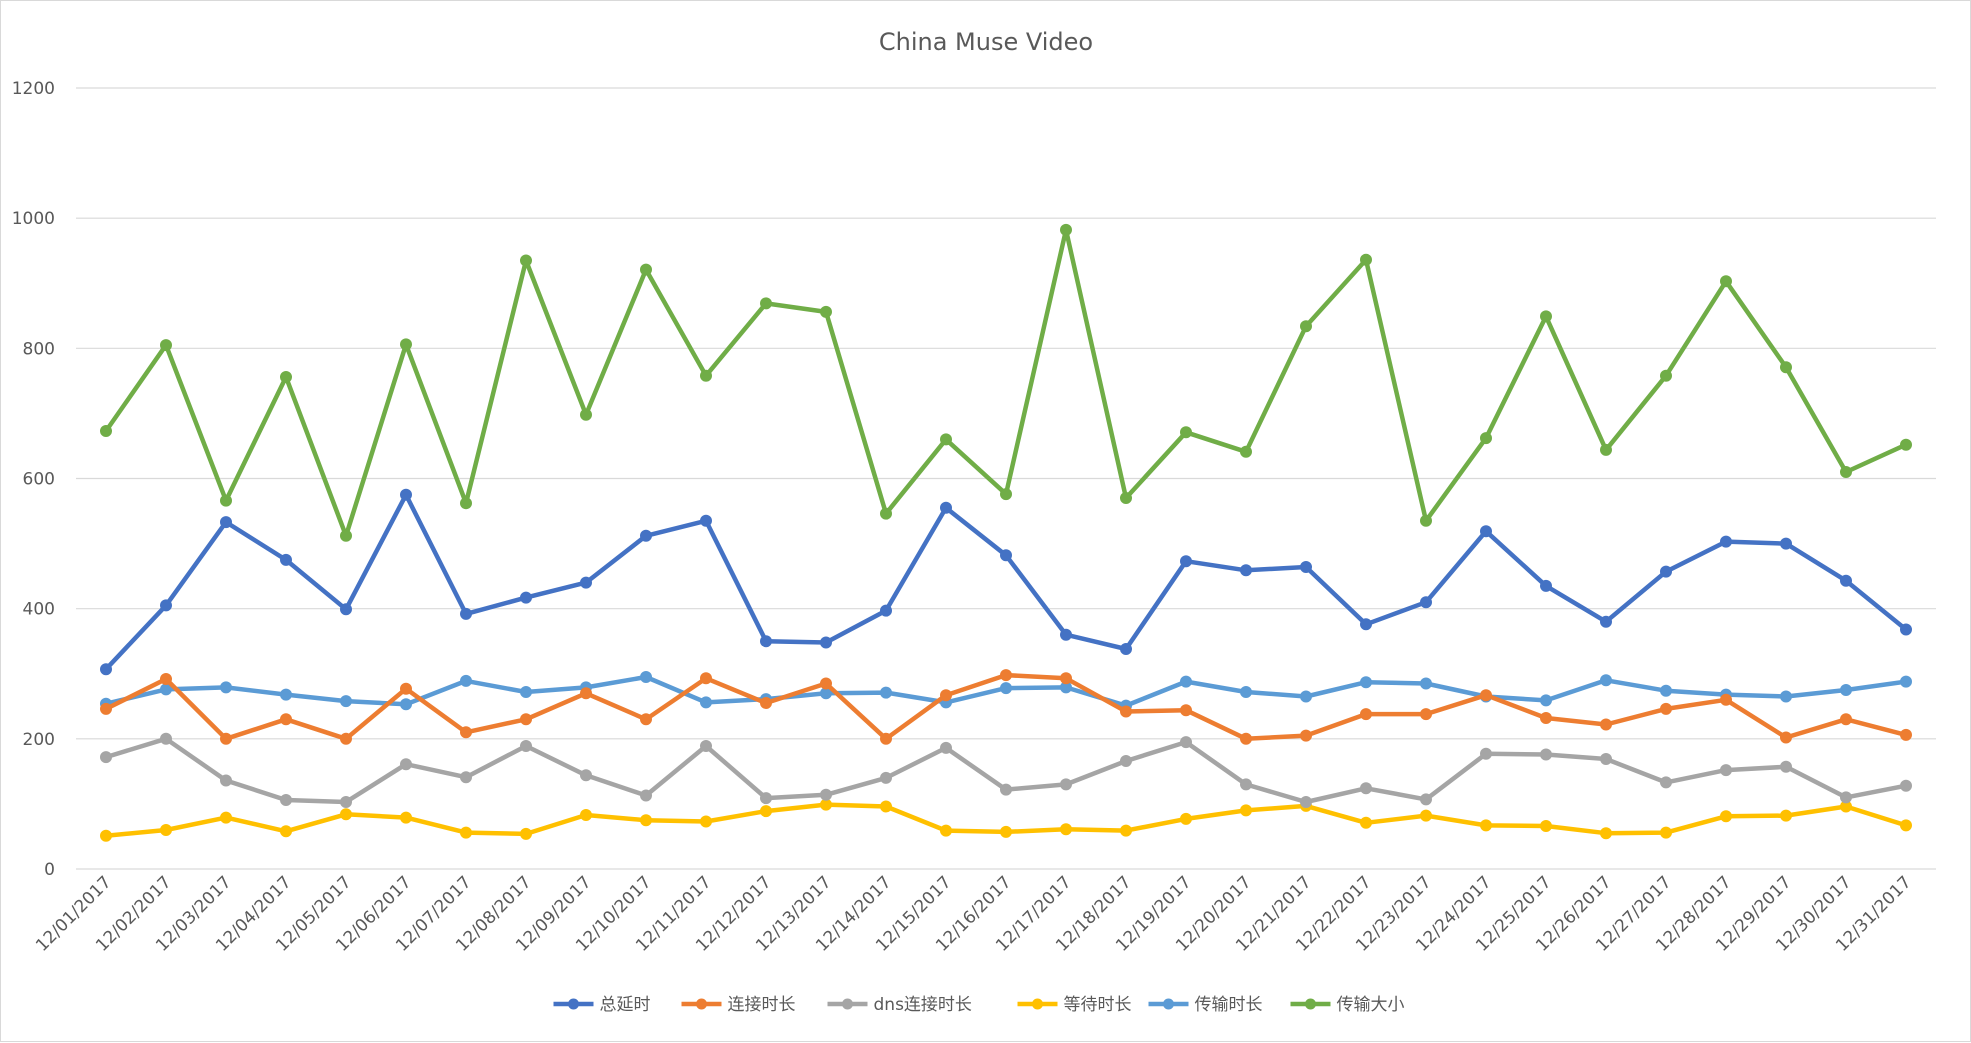 This screenshot has height=1043, width=1971. I want to click on legend: 总延时 连接时长 dns连接时长 等待时长 传输时长 传输大小, so click(979, 1005).